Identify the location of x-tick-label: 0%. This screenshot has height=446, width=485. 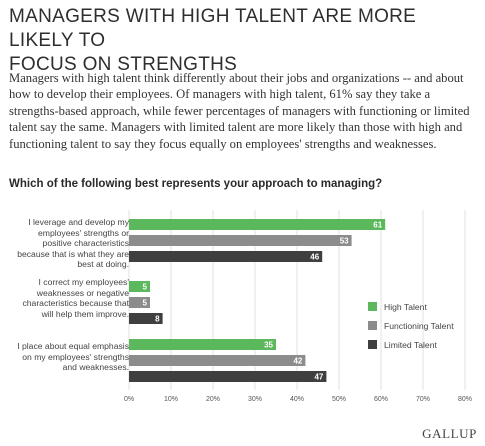
(129, 399).